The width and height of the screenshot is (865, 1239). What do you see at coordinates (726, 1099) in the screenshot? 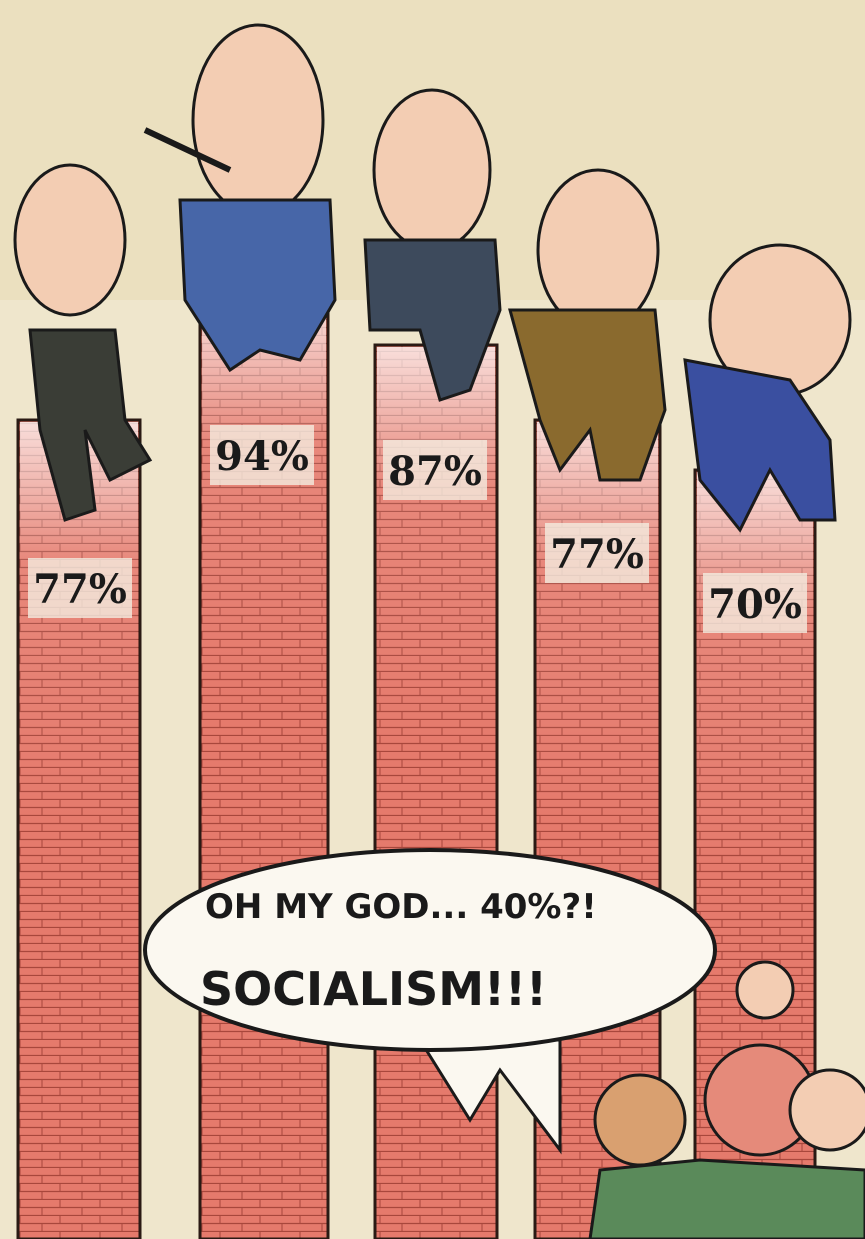
I see `crowd` at bounding box center [726, 1099].